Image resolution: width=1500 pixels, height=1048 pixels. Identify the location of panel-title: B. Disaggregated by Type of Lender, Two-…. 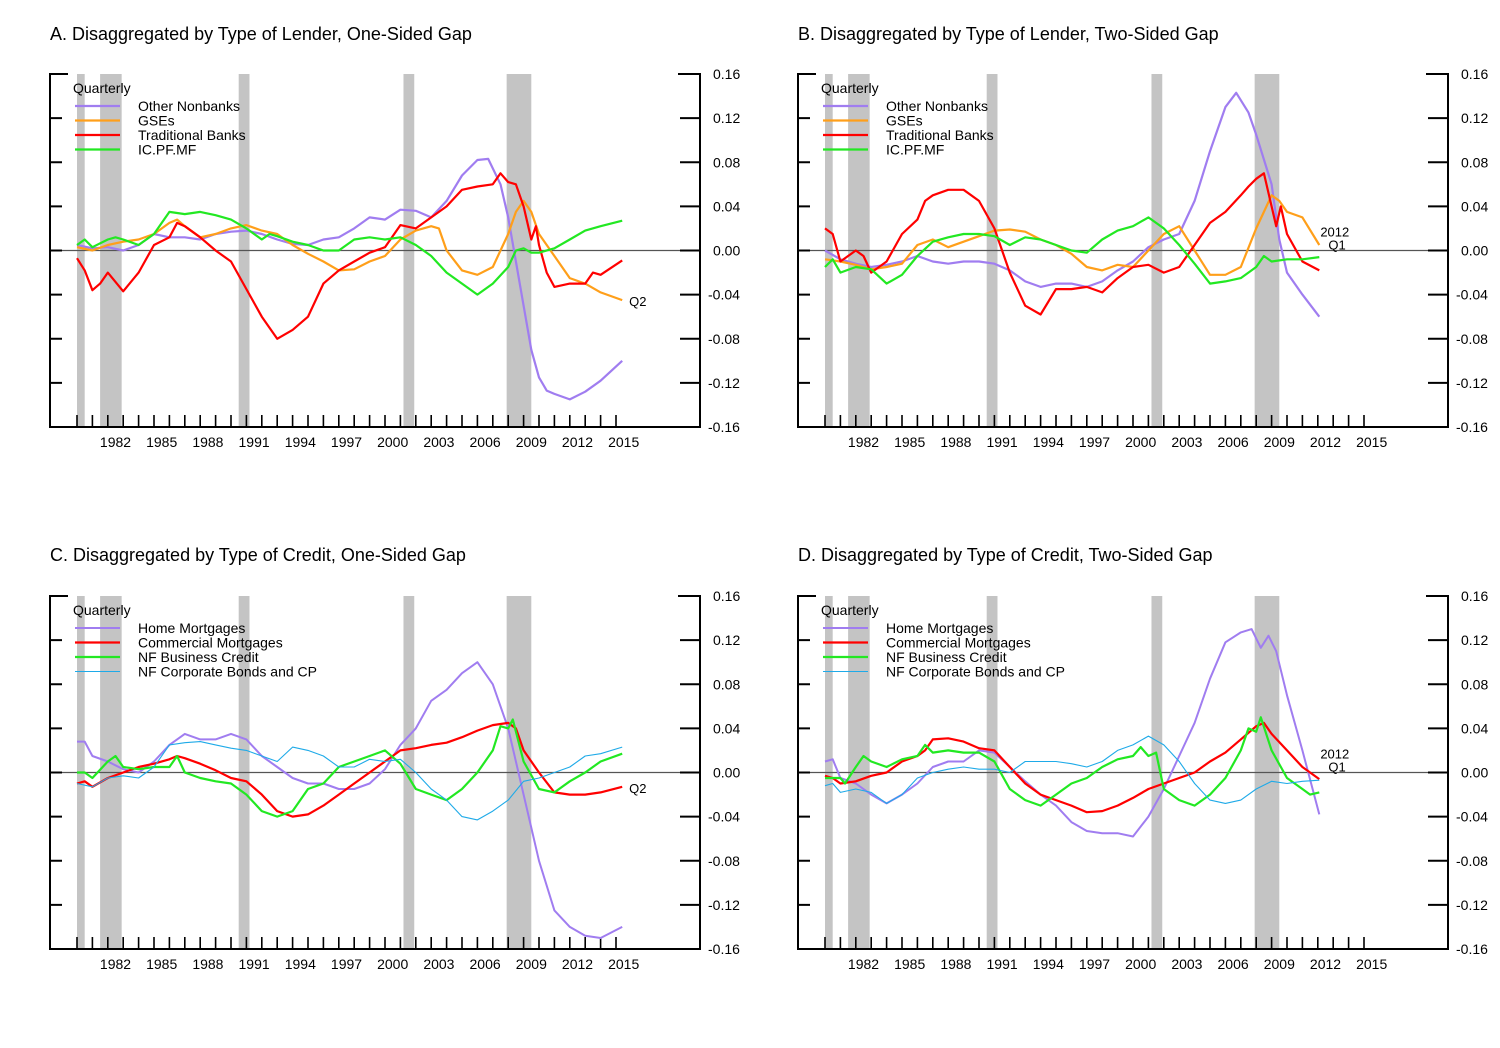
(1008, 34).